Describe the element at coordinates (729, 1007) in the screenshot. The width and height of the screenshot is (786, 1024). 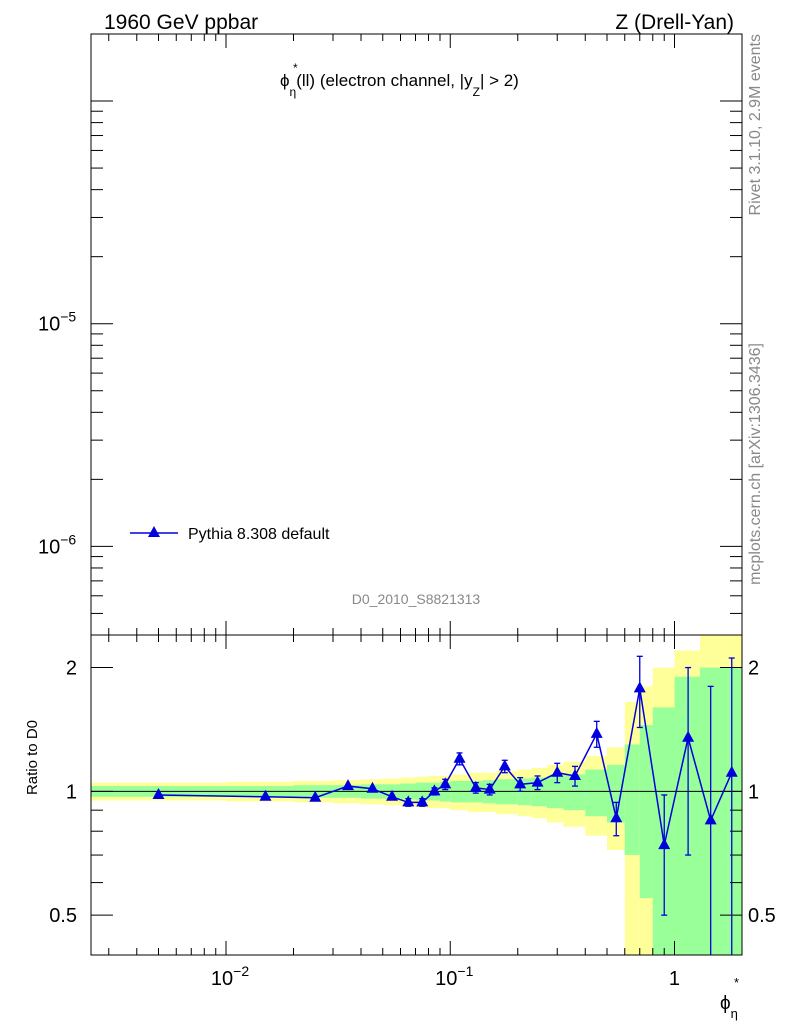
I see `x-axis-label: ϕη` at that location.